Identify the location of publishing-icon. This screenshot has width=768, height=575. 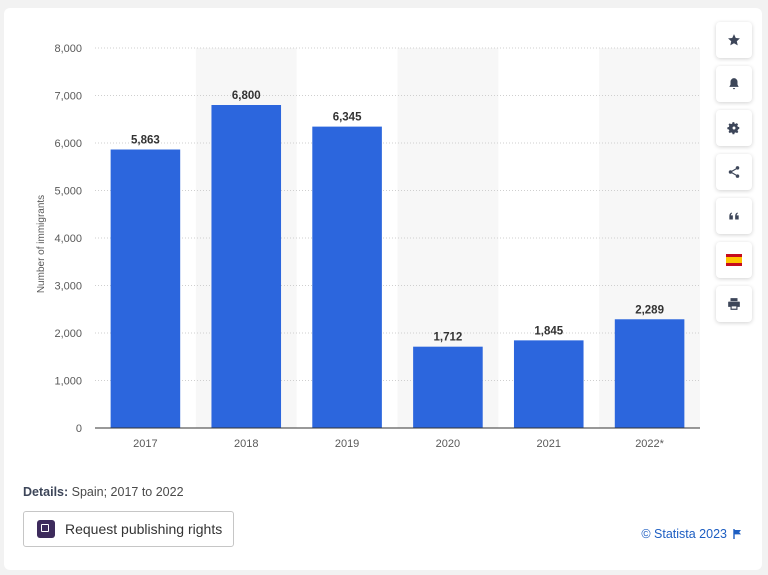
(46, 529).